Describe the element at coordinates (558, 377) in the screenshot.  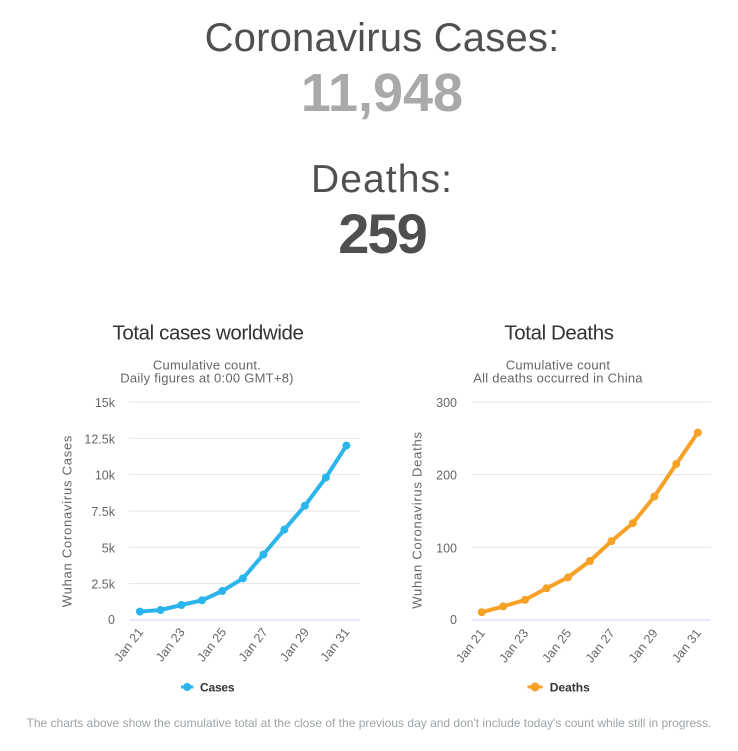
I see `svg-text: All deaths occurred in China` at that location.